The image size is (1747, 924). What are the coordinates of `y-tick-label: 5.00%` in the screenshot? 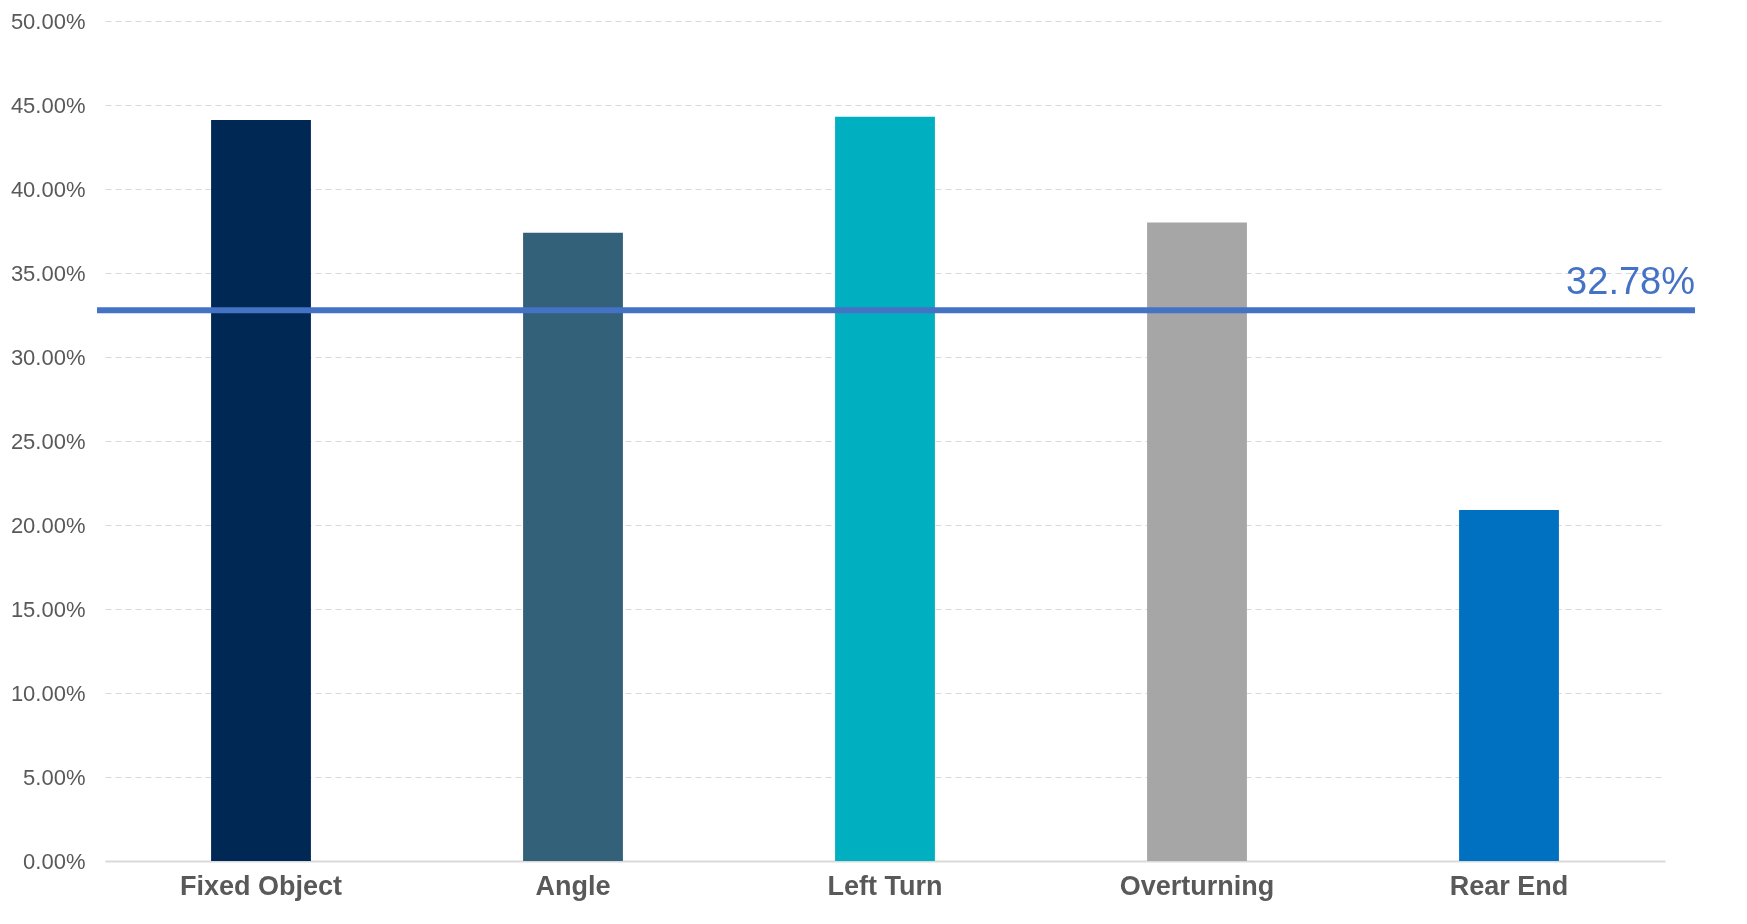 It's located at (54, 777).